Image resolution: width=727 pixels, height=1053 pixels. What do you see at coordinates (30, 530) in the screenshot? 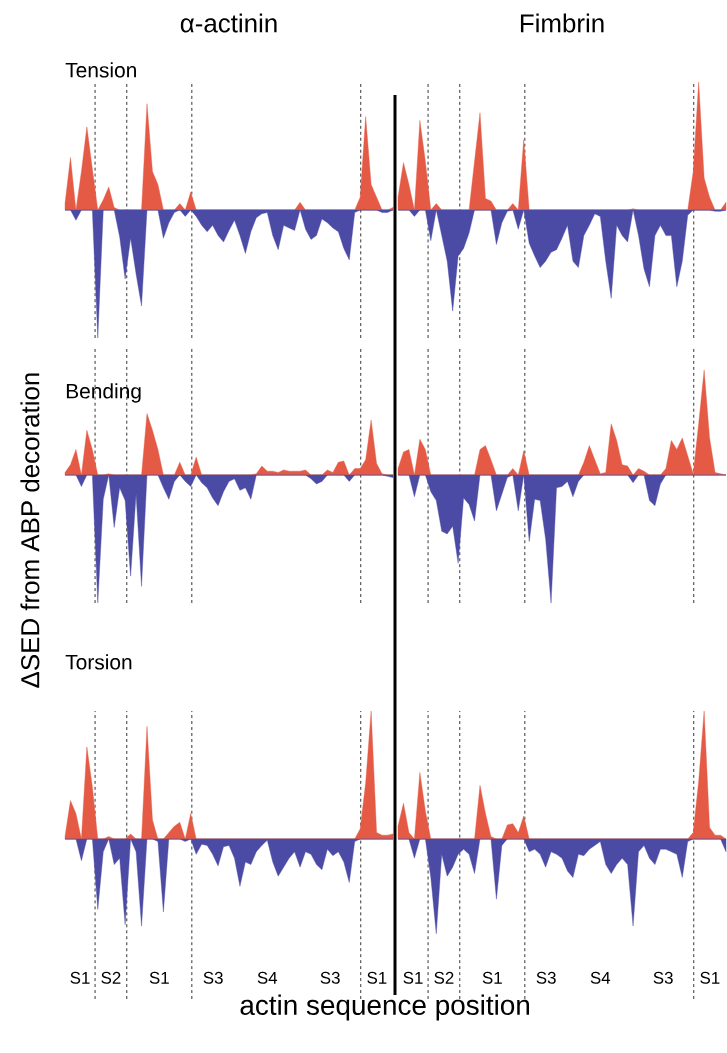
I see `y-axis-title: ΔSED from ABP decoration` at bounding box center [30, 530].